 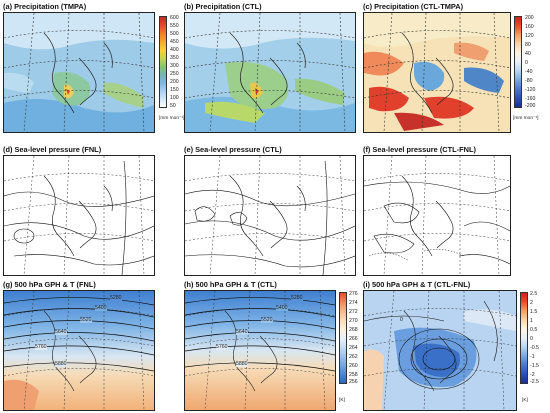 What do you see at coordinates (342, 400) in the screenshot?
I see `temp-unit: [K]` at bounding box center [342, 400].